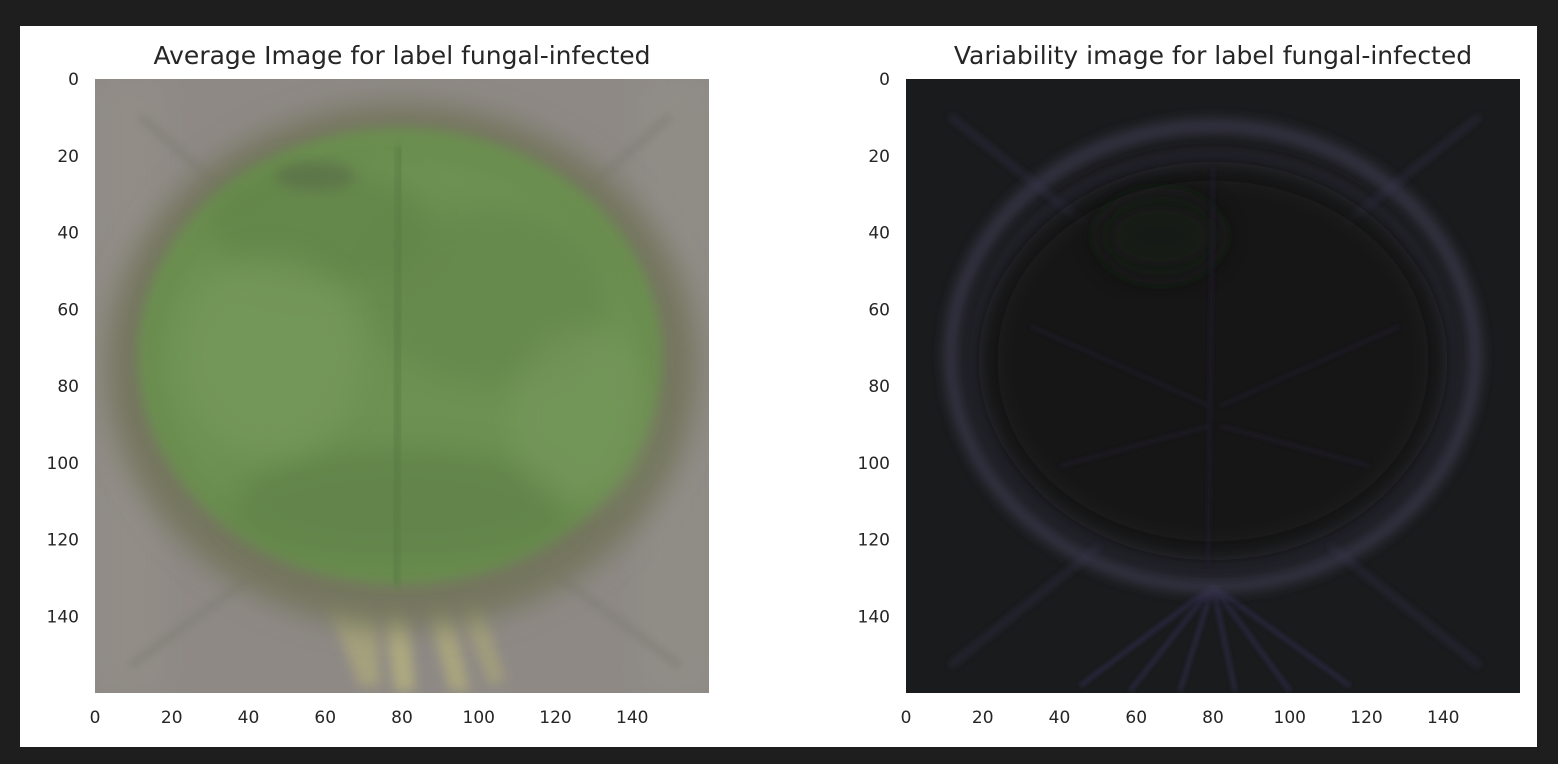 Image resolution: width=1558 pixels, height=764 pixels. Describe the element at coordinates (63, 348) in the screenshot. I see `average-y-tick-labels: 0 20 40 60 80 100 120 140` at that location.